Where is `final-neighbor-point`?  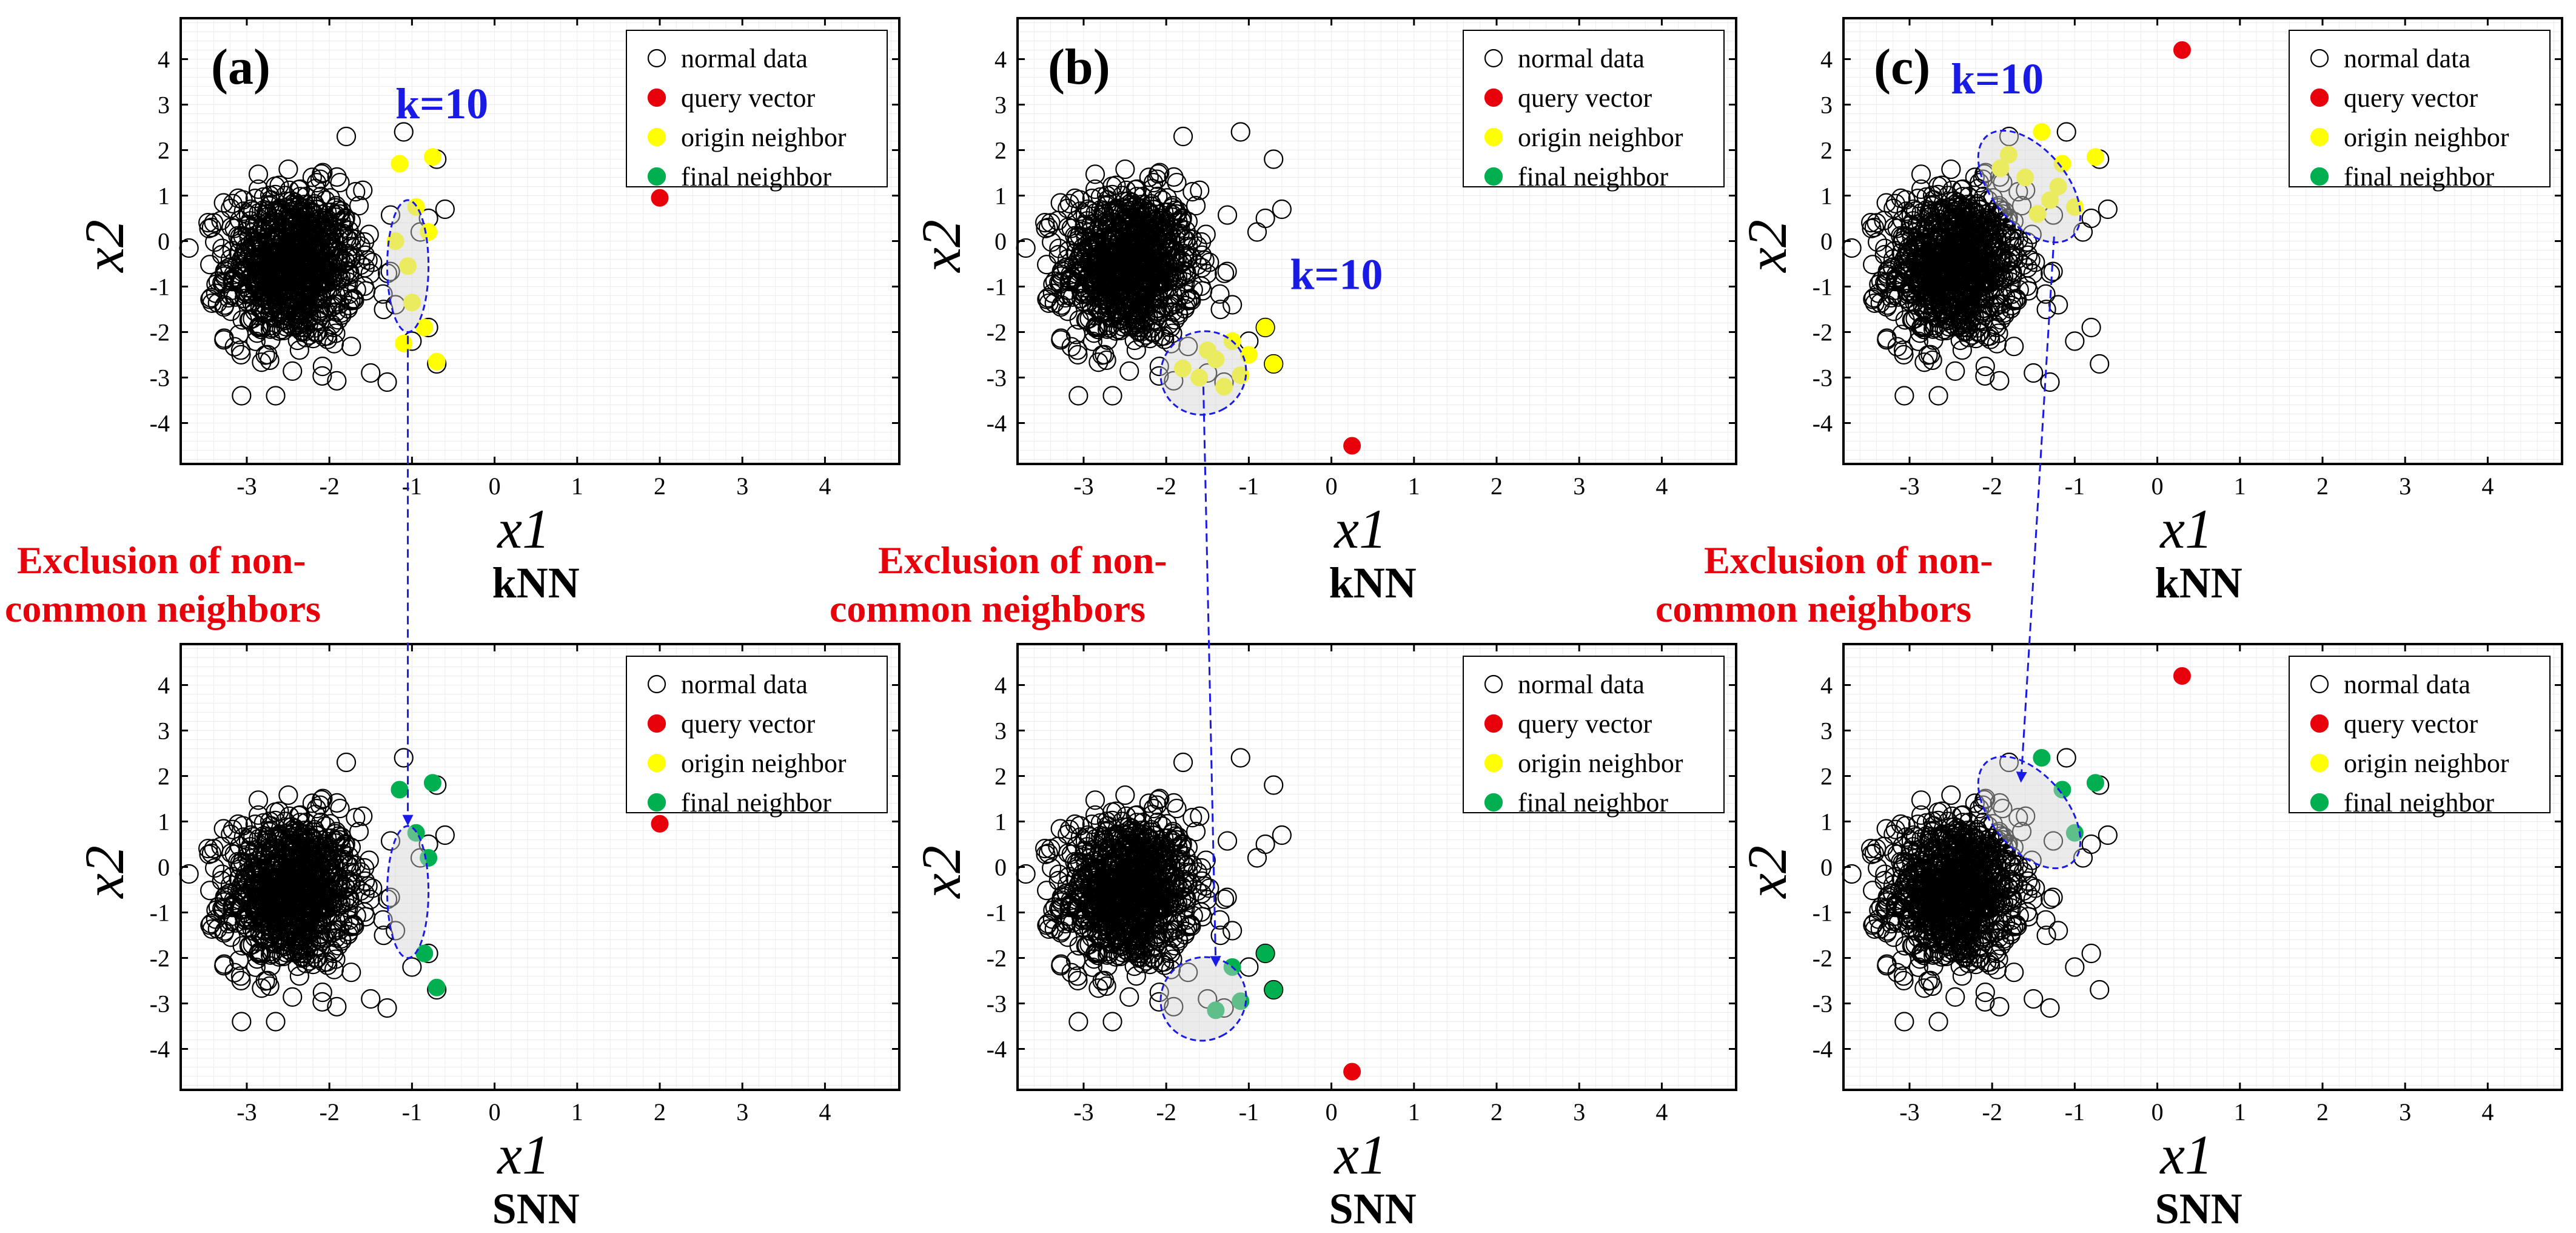
final-neighbor-point is located at coordinates (416, 833).